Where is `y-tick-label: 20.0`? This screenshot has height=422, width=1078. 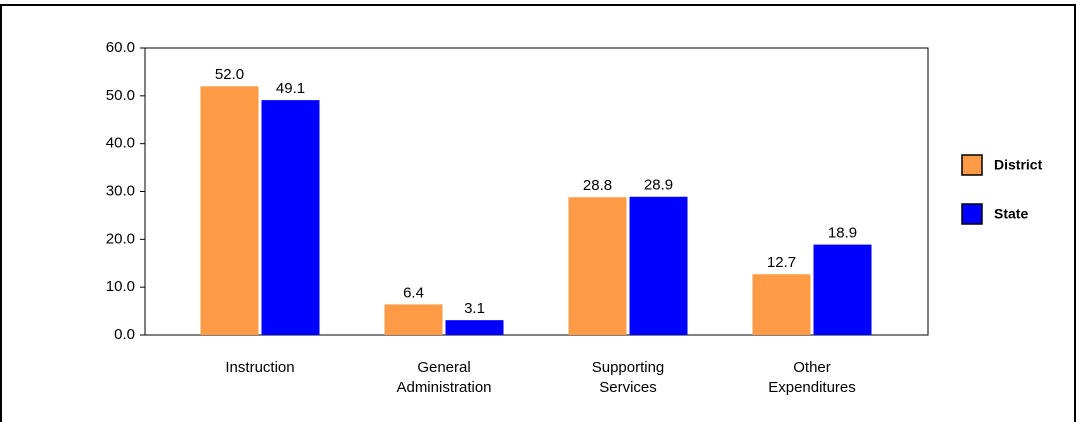
y-tick-label: 20.0 is located at coordinates (120, 238).